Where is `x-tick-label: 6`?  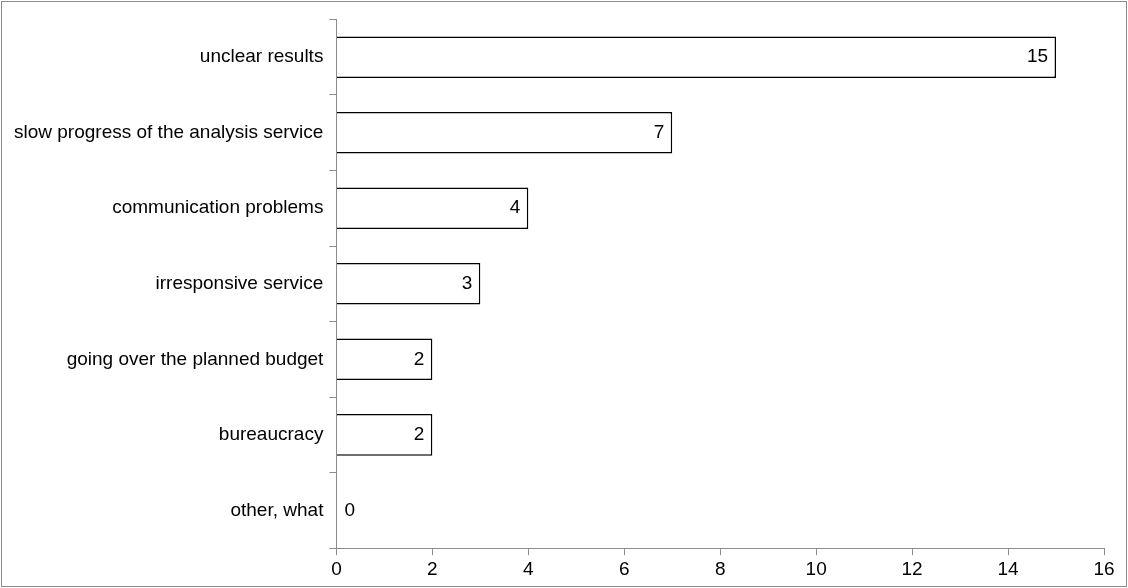 x-tick-label: 6 is located at coordinates (624, 568).